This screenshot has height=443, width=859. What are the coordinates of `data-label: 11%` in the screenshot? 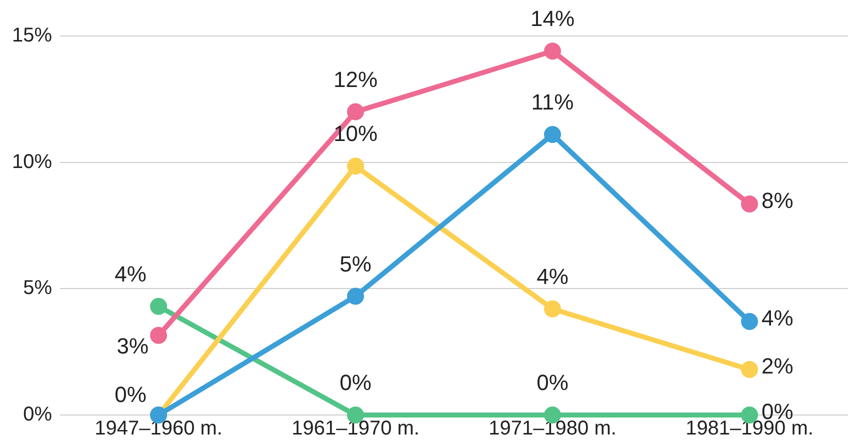 It's located at (552, 102).